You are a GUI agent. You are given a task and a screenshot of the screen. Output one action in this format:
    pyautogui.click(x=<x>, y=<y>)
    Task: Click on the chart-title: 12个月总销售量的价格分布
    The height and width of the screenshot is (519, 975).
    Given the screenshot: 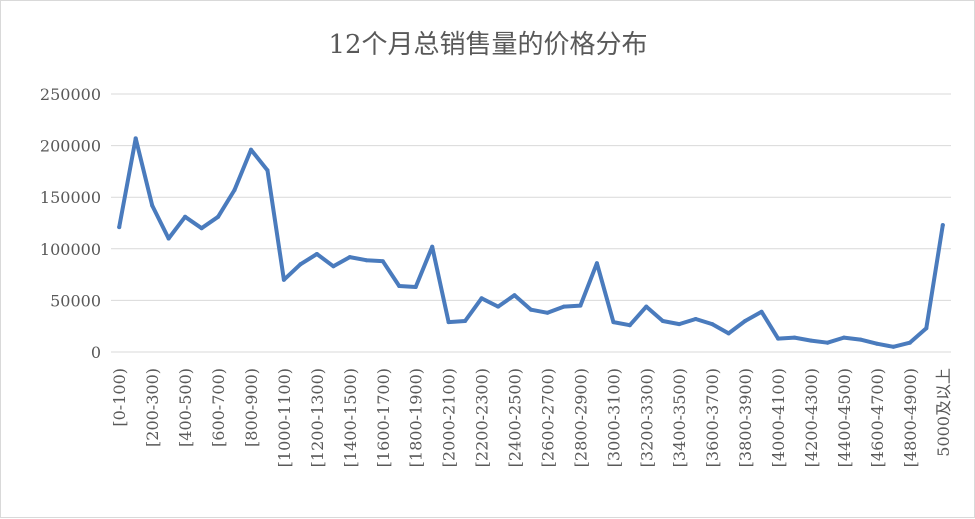 What is the action you would take?
    pyautogui.click(x=487, y=45)
    